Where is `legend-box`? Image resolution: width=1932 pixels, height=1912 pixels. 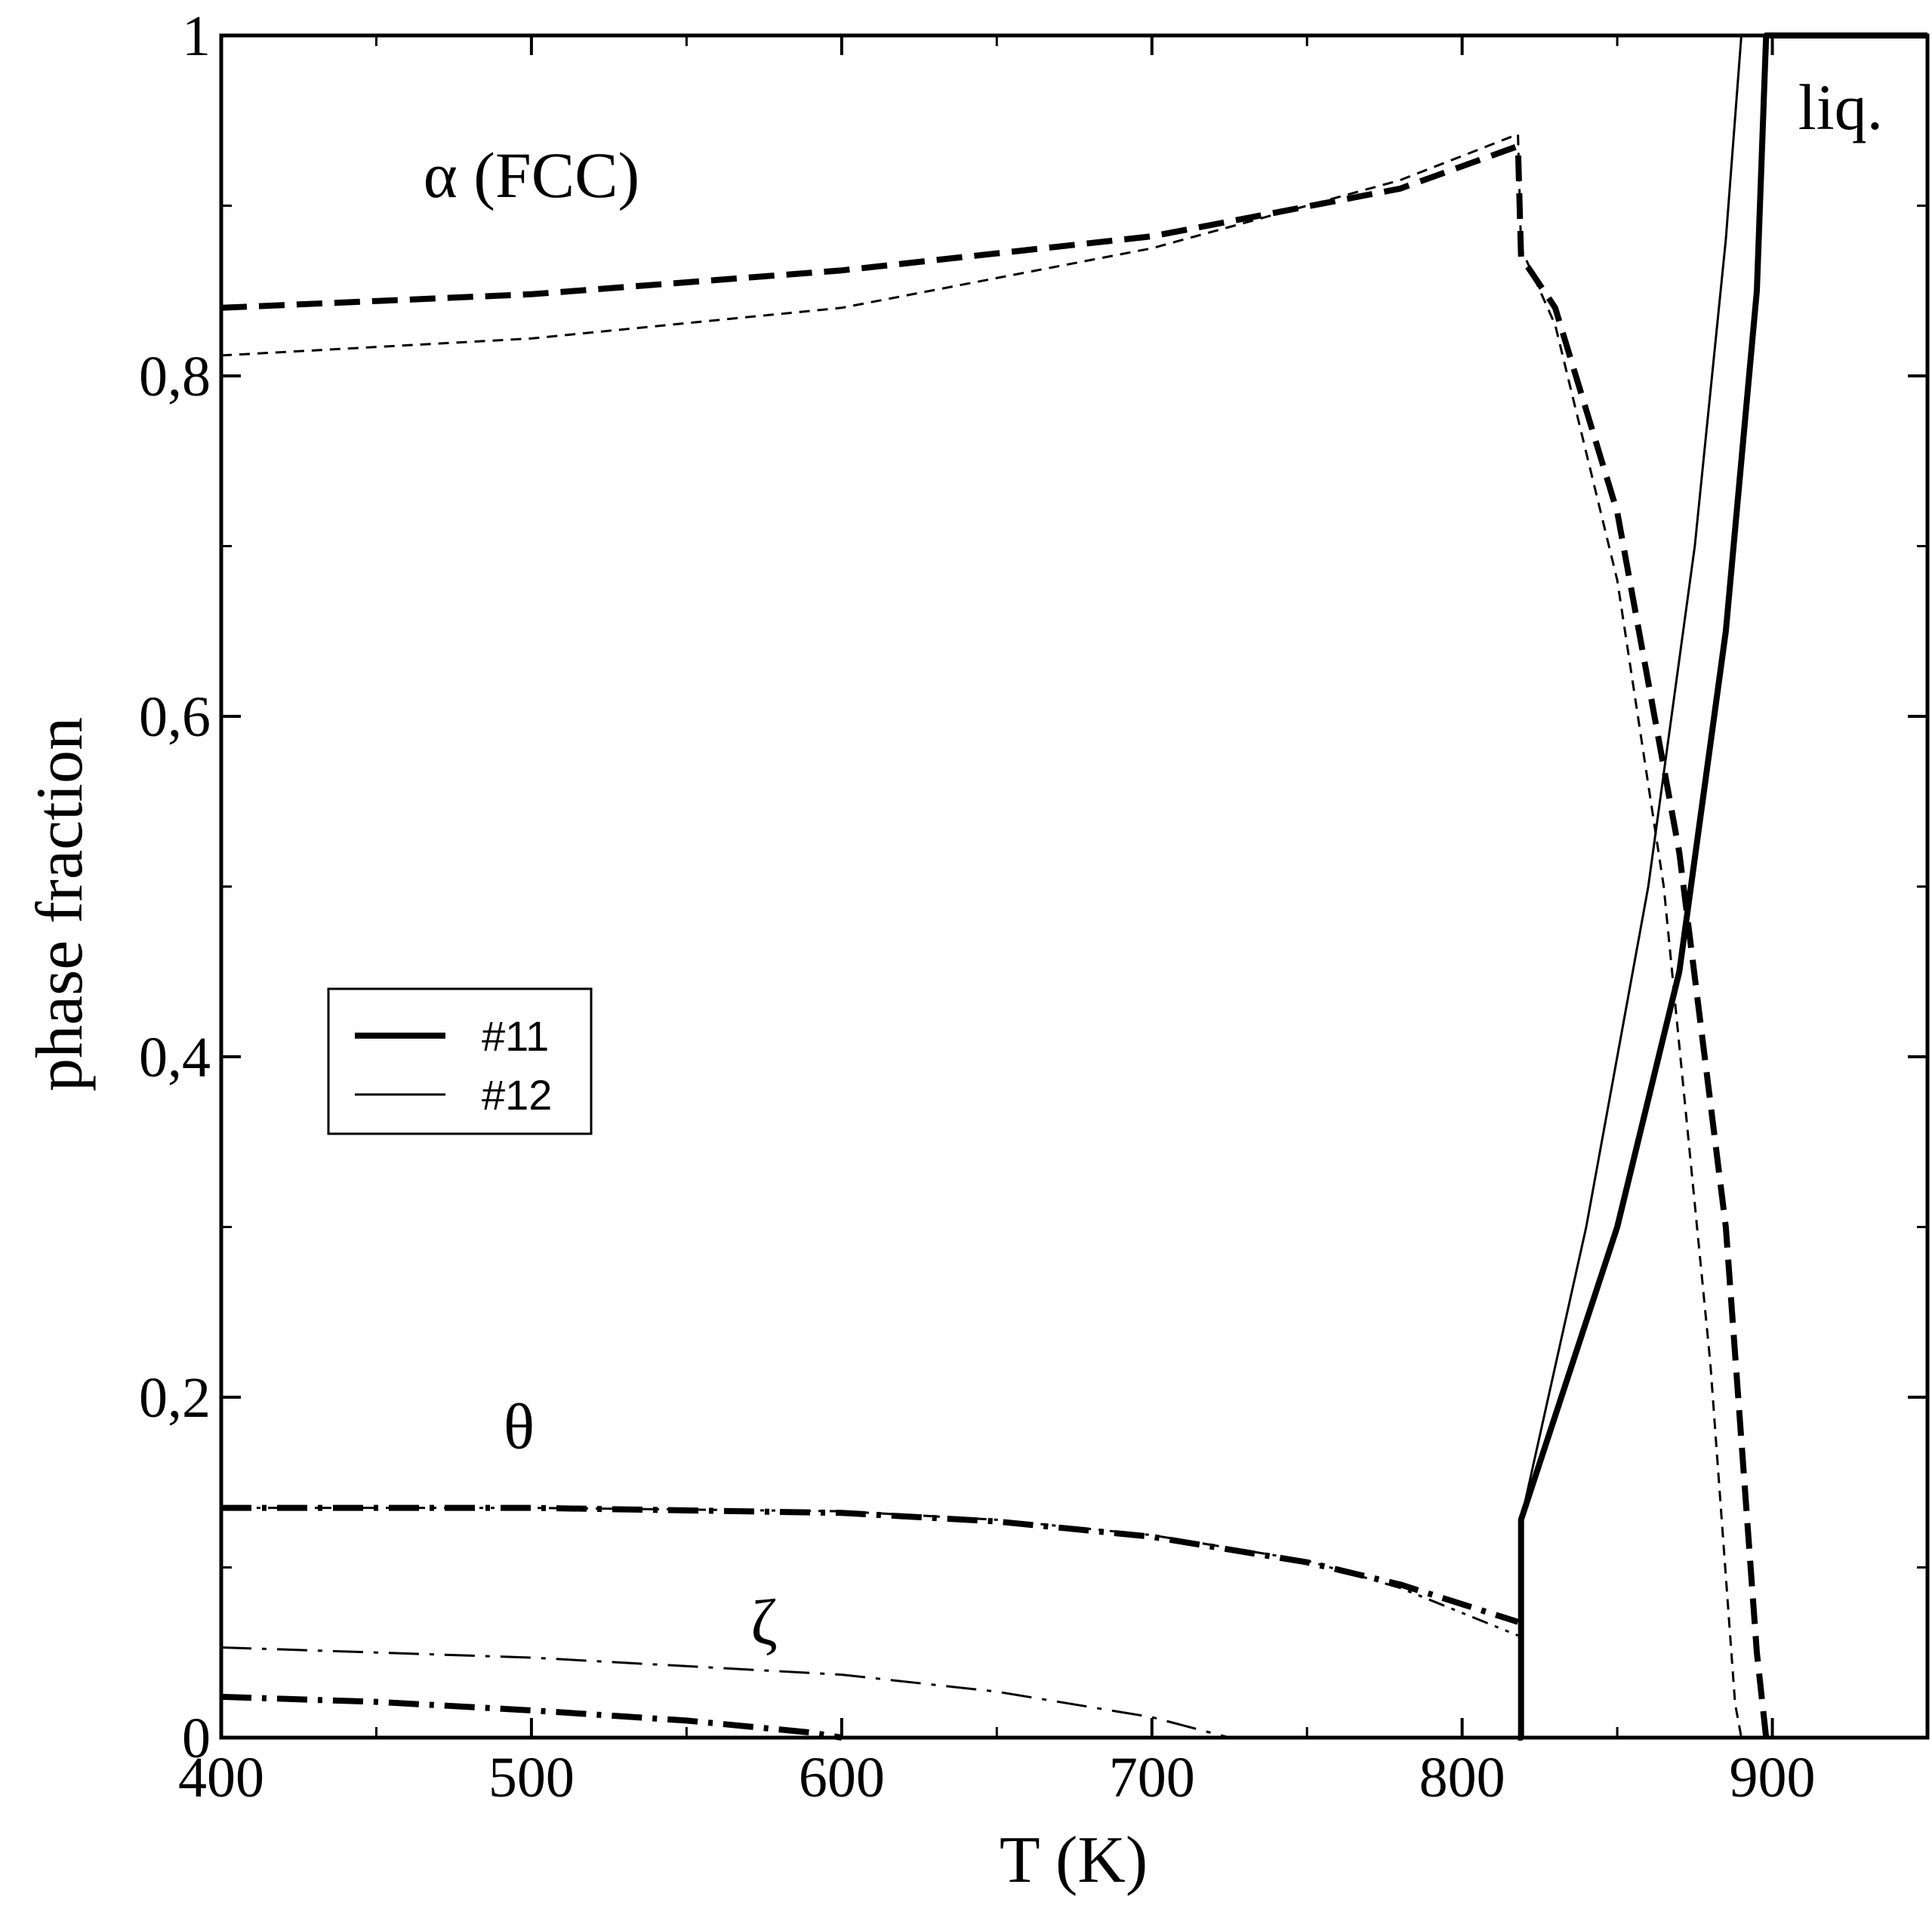 legend-box is located at coordinates (460, 1061).